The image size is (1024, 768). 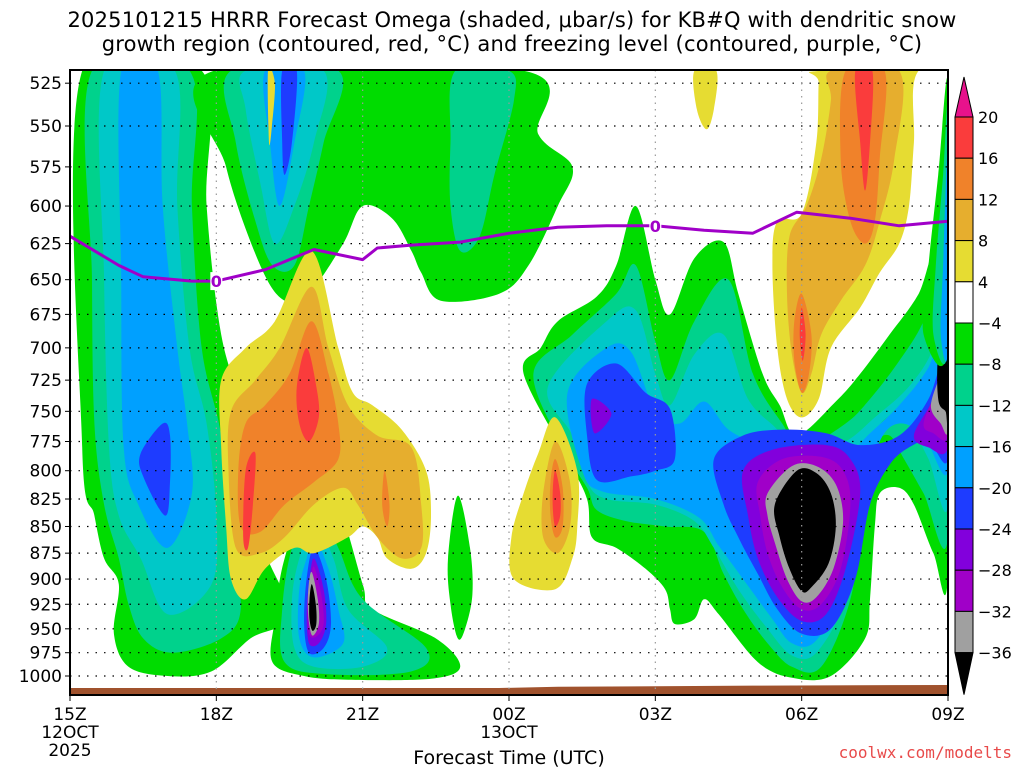 I want to click on y-tick-label: 700, so click(x=46, y=349).